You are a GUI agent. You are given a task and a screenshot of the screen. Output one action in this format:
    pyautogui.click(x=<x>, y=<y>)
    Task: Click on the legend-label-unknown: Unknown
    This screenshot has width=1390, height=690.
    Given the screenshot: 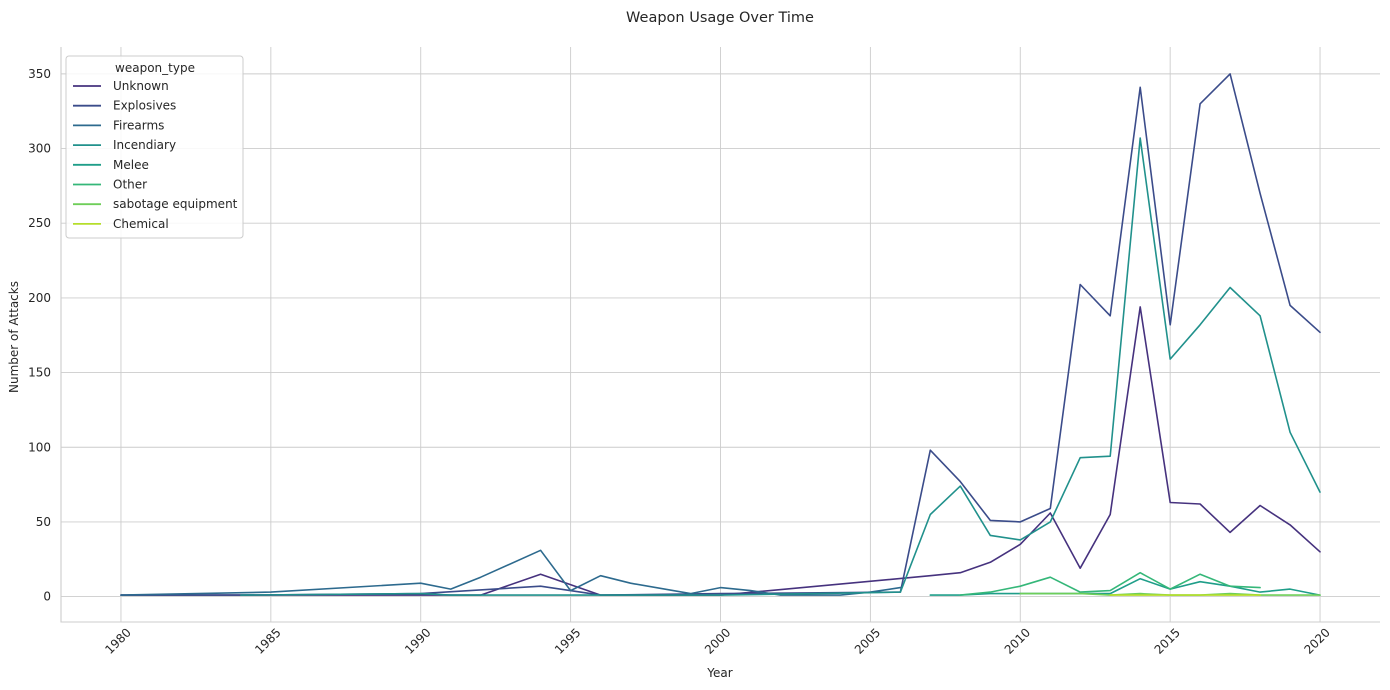 What is the action you would take?
    pyautogui.click(x=141, y=86)
    